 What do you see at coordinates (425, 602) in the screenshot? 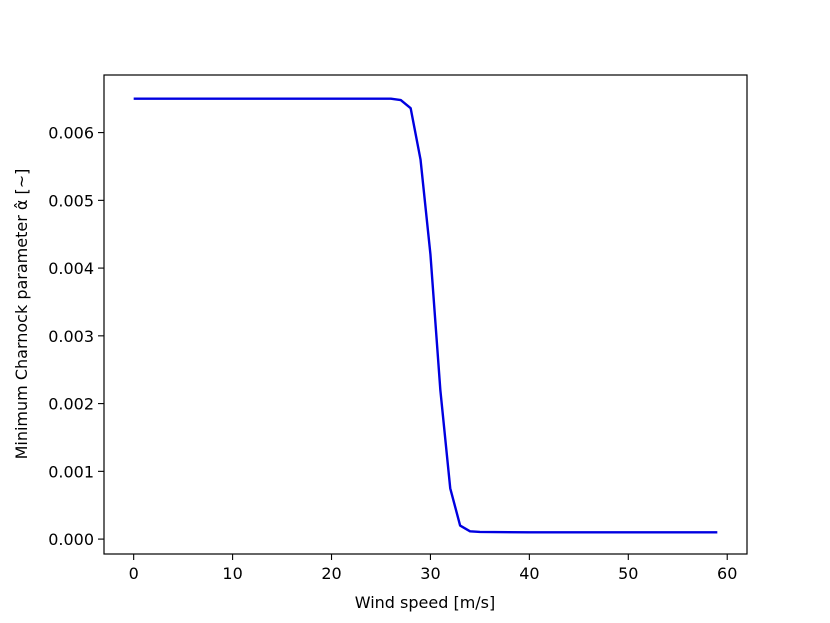
I see `x-axis-label: Wind speed [m/s]` at bounding box center [425, 602].